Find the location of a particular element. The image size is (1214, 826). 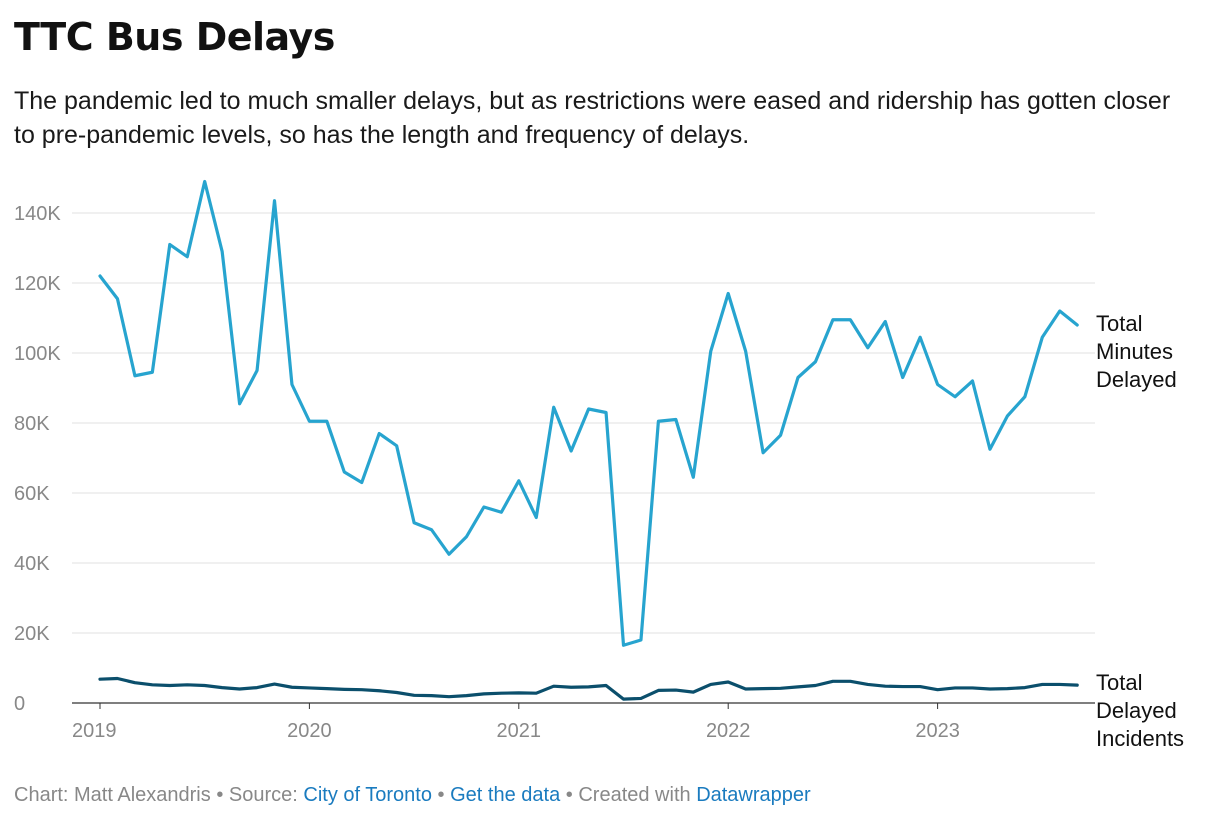

y-tick-label: 40K is located at coordinates (32, 564).